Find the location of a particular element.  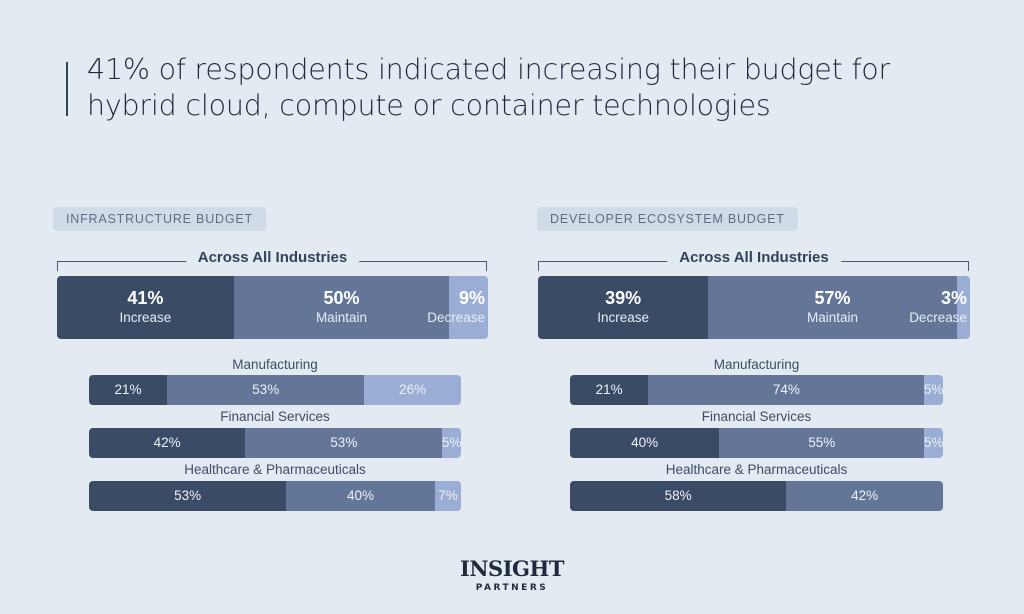

industry-segment-increase: 53% is located at coordinates (188, 496).